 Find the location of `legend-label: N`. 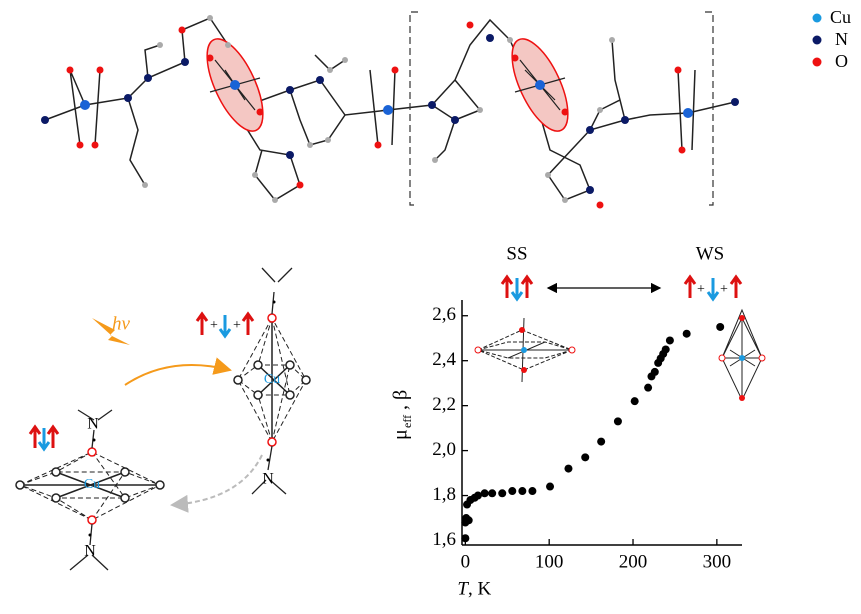

legend-label: N is located at coordinates (841, 39).